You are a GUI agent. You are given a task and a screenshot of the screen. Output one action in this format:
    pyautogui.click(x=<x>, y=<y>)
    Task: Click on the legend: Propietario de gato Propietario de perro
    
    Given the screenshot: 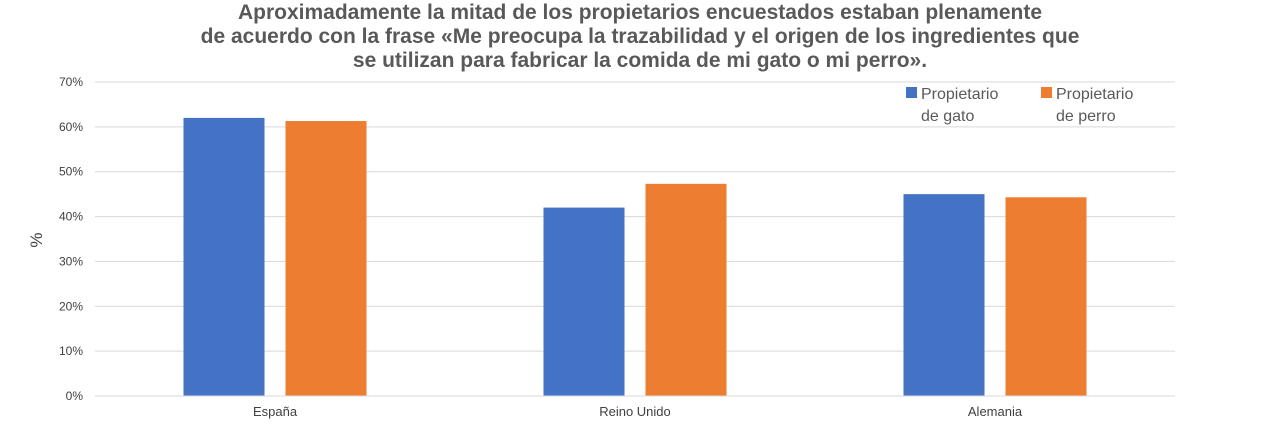 What is the action you would take?
    pyautogui.click(x=1019, y=105)
    